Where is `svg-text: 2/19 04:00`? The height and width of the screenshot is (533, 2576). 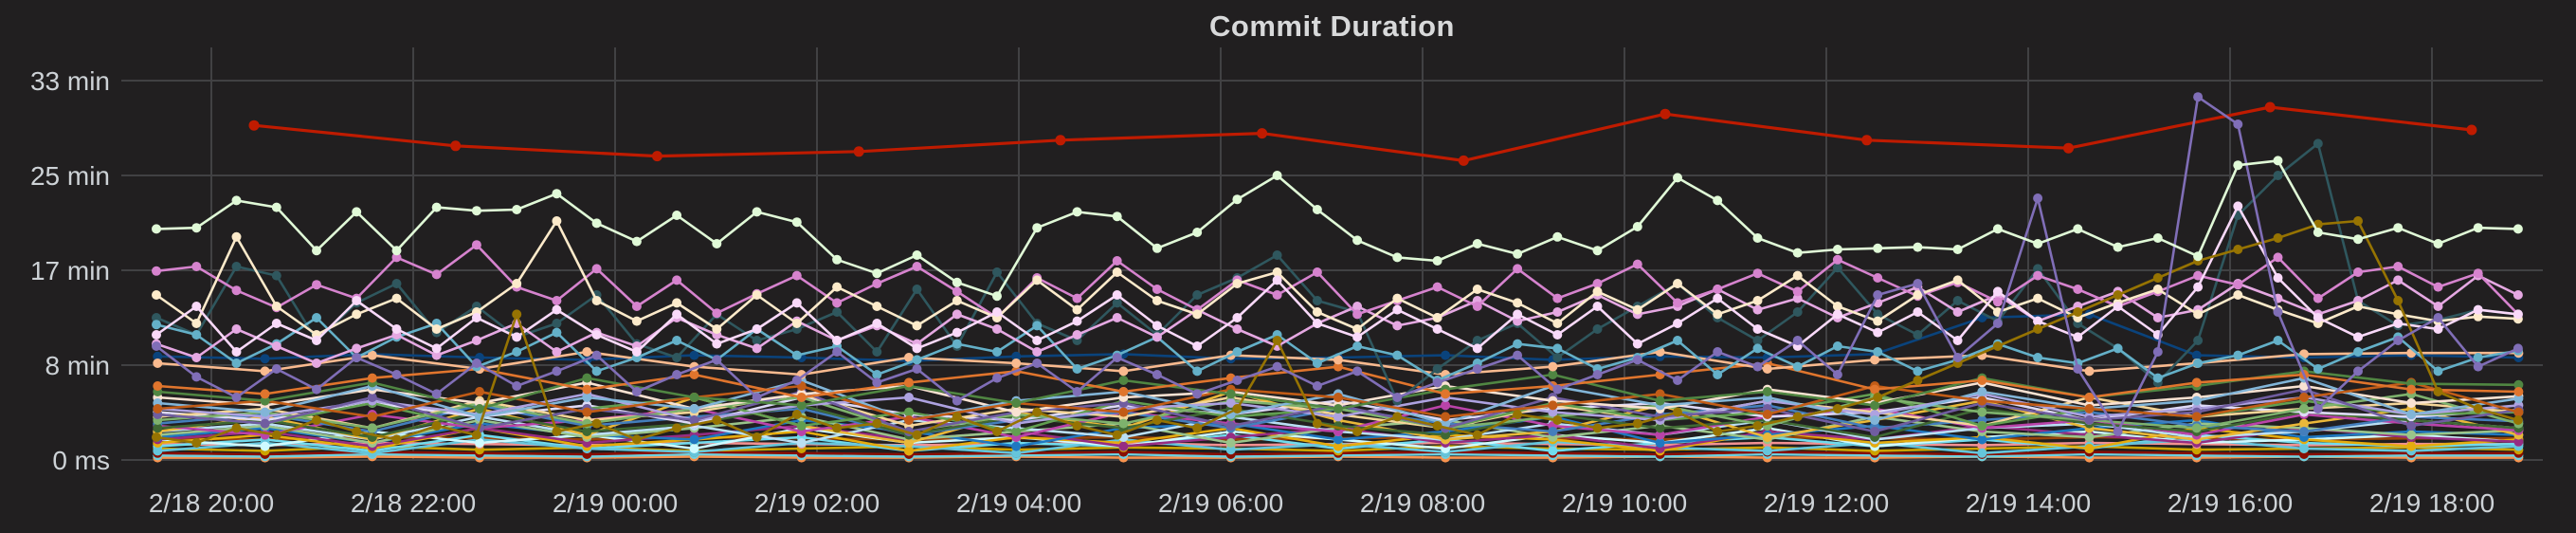 svg-text: 2/19 04:00 is located at coordinates (1018, 503).